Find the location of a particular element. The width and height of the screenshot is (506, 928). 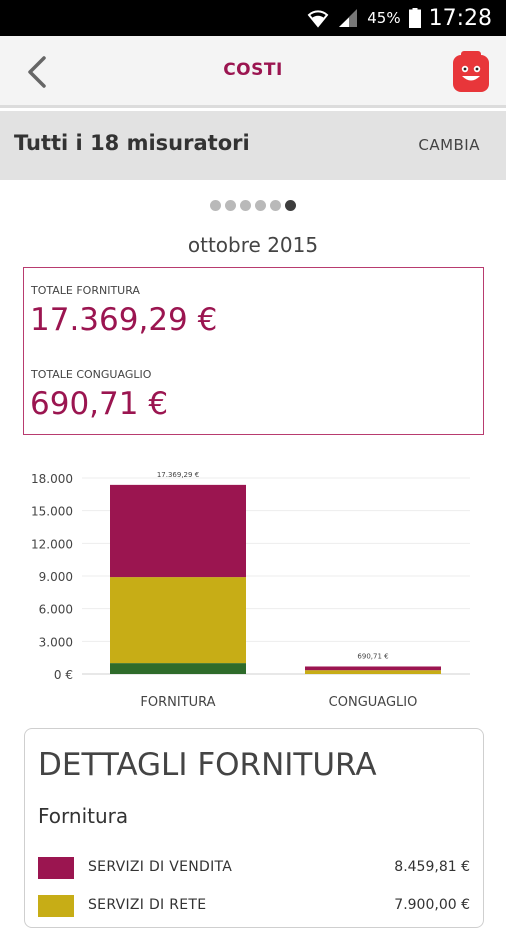

mascot-avatar-icon is located at coordinates (471, 72).